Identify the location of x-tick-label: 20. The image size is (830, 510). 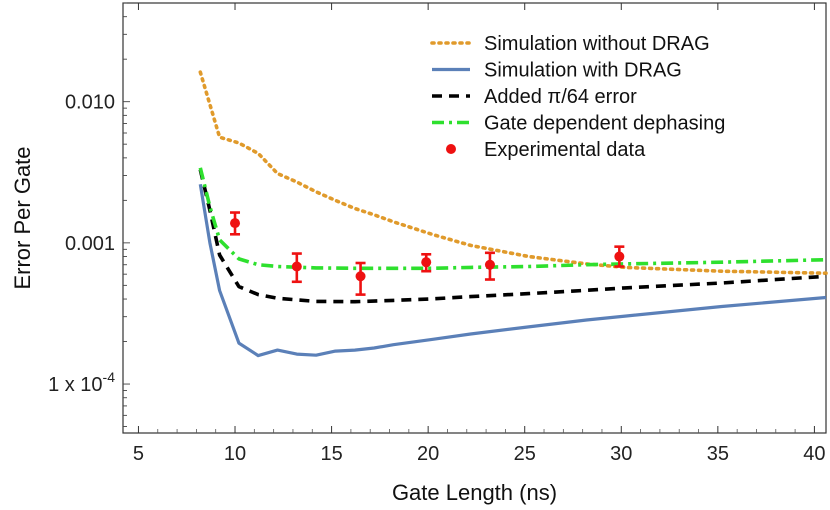
(428, 454).